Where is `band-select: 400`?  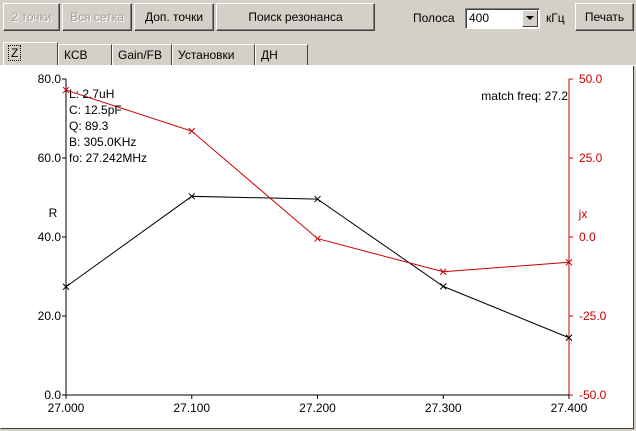
band-select: 400 is located at coordinates (502, 18).